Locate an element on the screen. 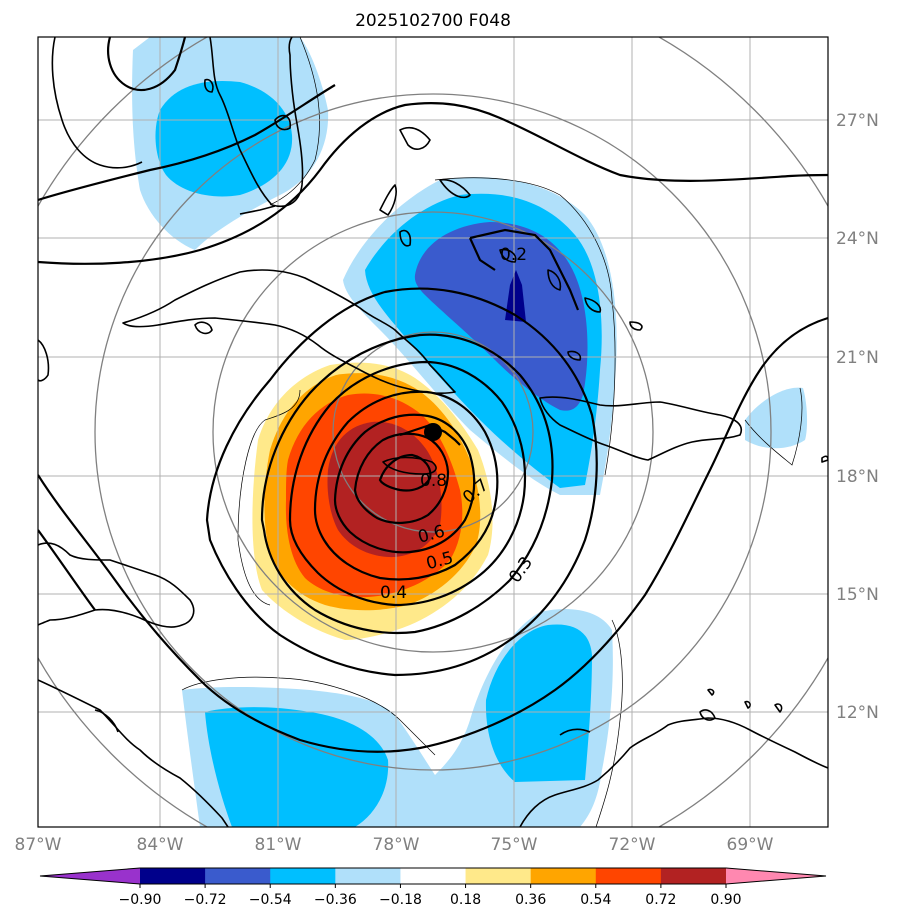 The height and width of the screenshot is (924, 899). shading-northwest is located at coordinates (230, 143).